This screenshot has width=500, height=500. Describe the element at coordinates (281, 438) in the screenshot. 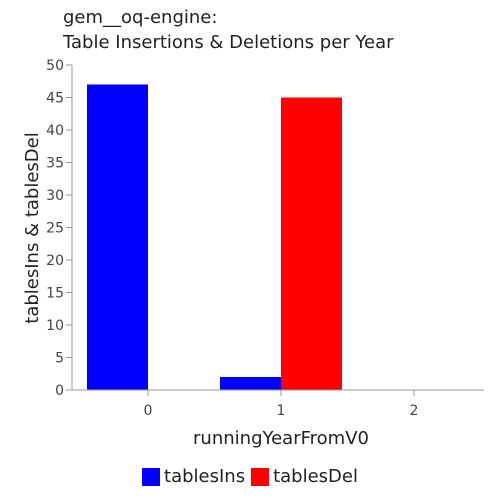

I see `x-axis-label: runningYearFromV0` at that location.